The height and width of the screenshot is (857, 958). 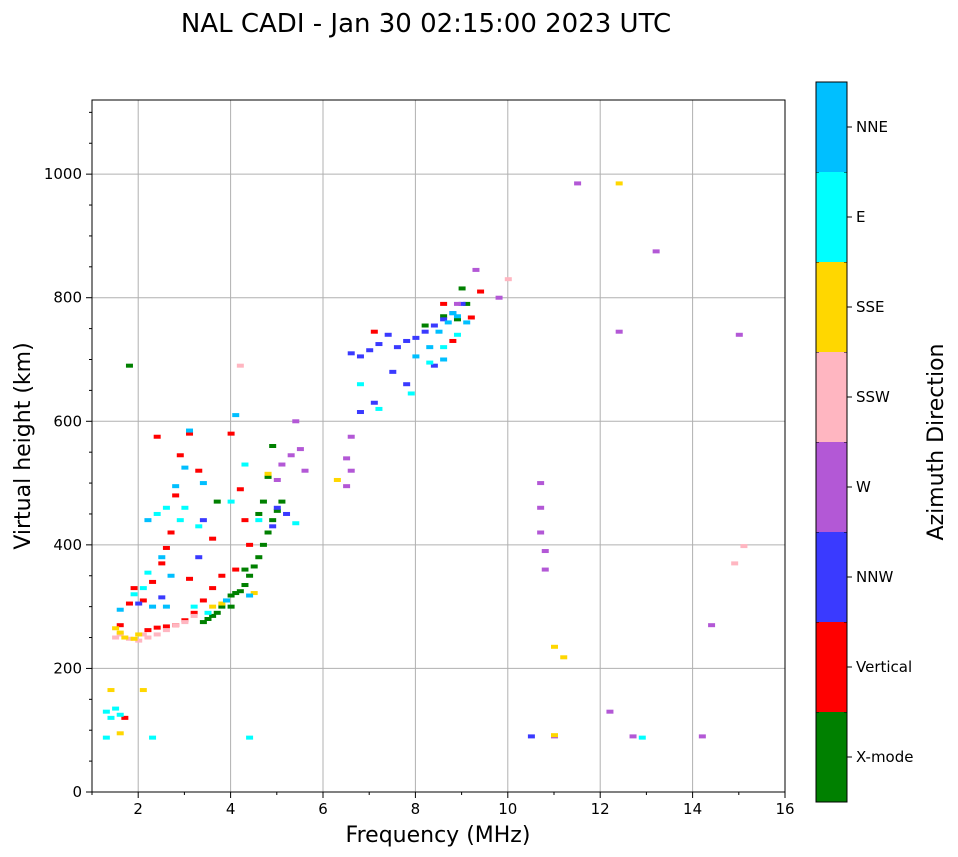 I want to click on y-tick-label: 800, so click(x=67, y=298).